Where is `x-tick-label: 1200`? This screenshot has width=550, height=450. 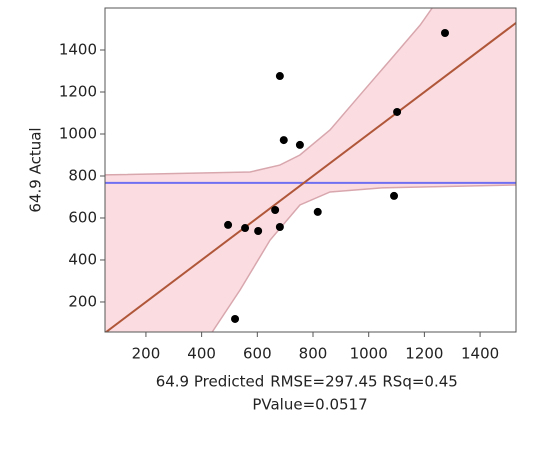 x-tick-label: 1200 is located at coordinates (424, 354).